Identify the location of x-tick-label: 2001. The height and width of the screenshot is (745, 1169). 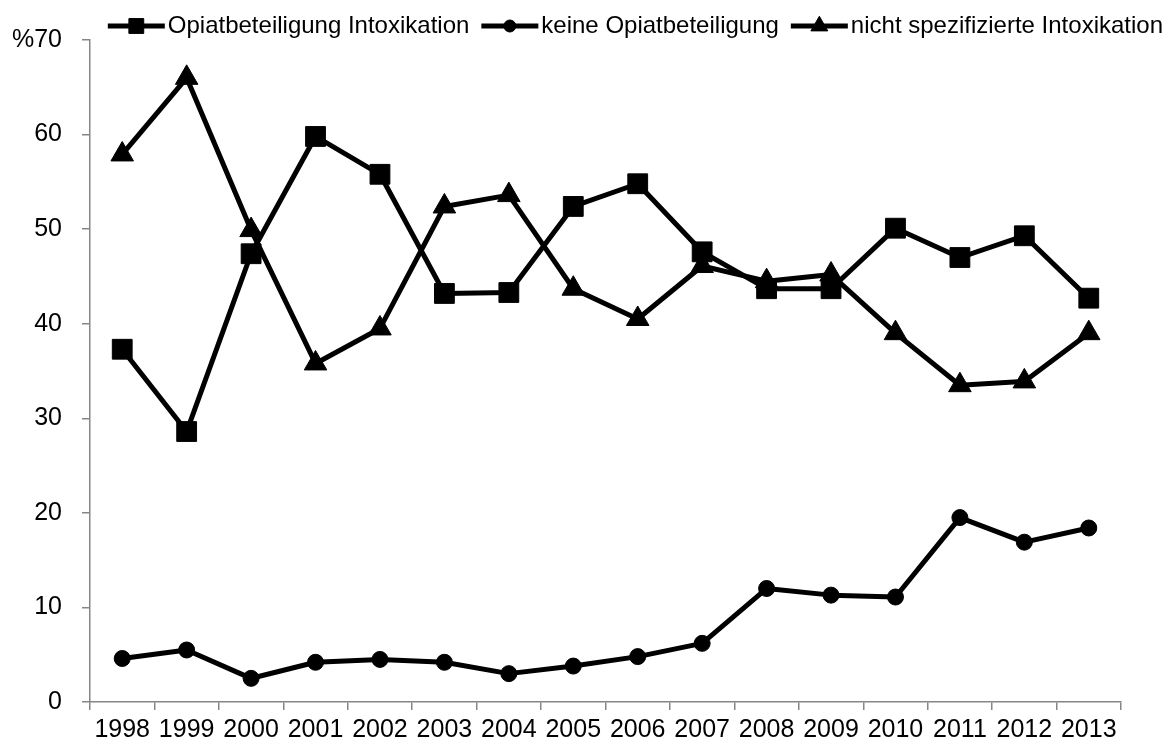
(315, 727).